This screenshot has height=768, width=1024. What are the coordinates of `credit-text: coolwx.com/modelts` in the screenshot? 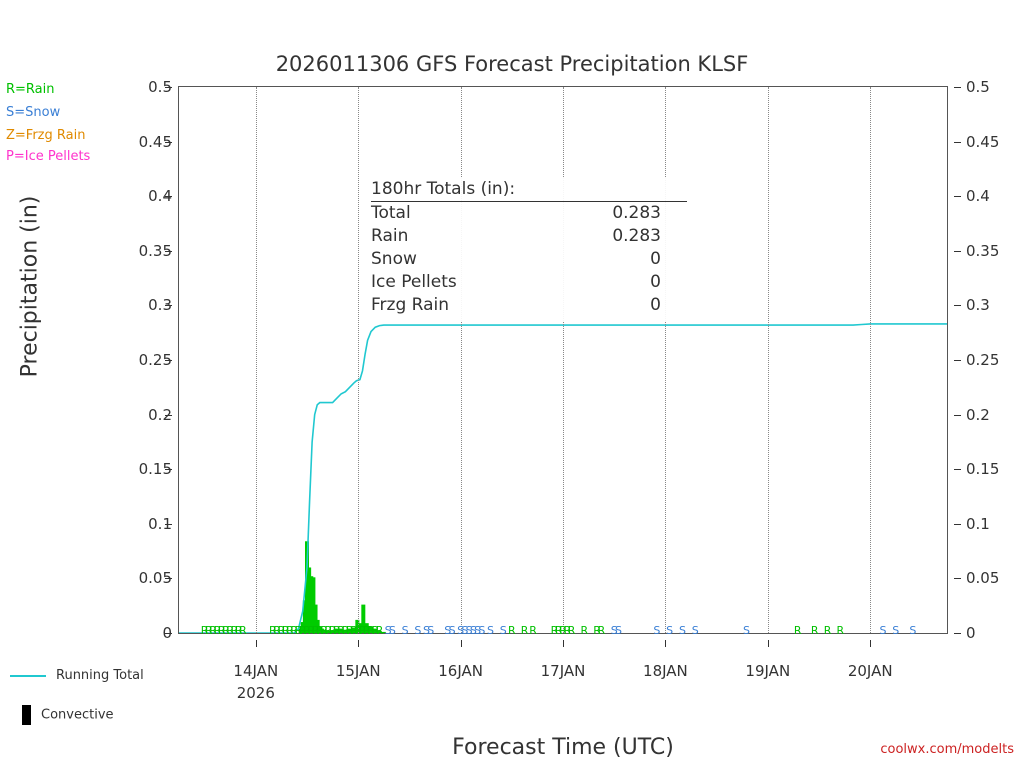 It's located at (947, 749).